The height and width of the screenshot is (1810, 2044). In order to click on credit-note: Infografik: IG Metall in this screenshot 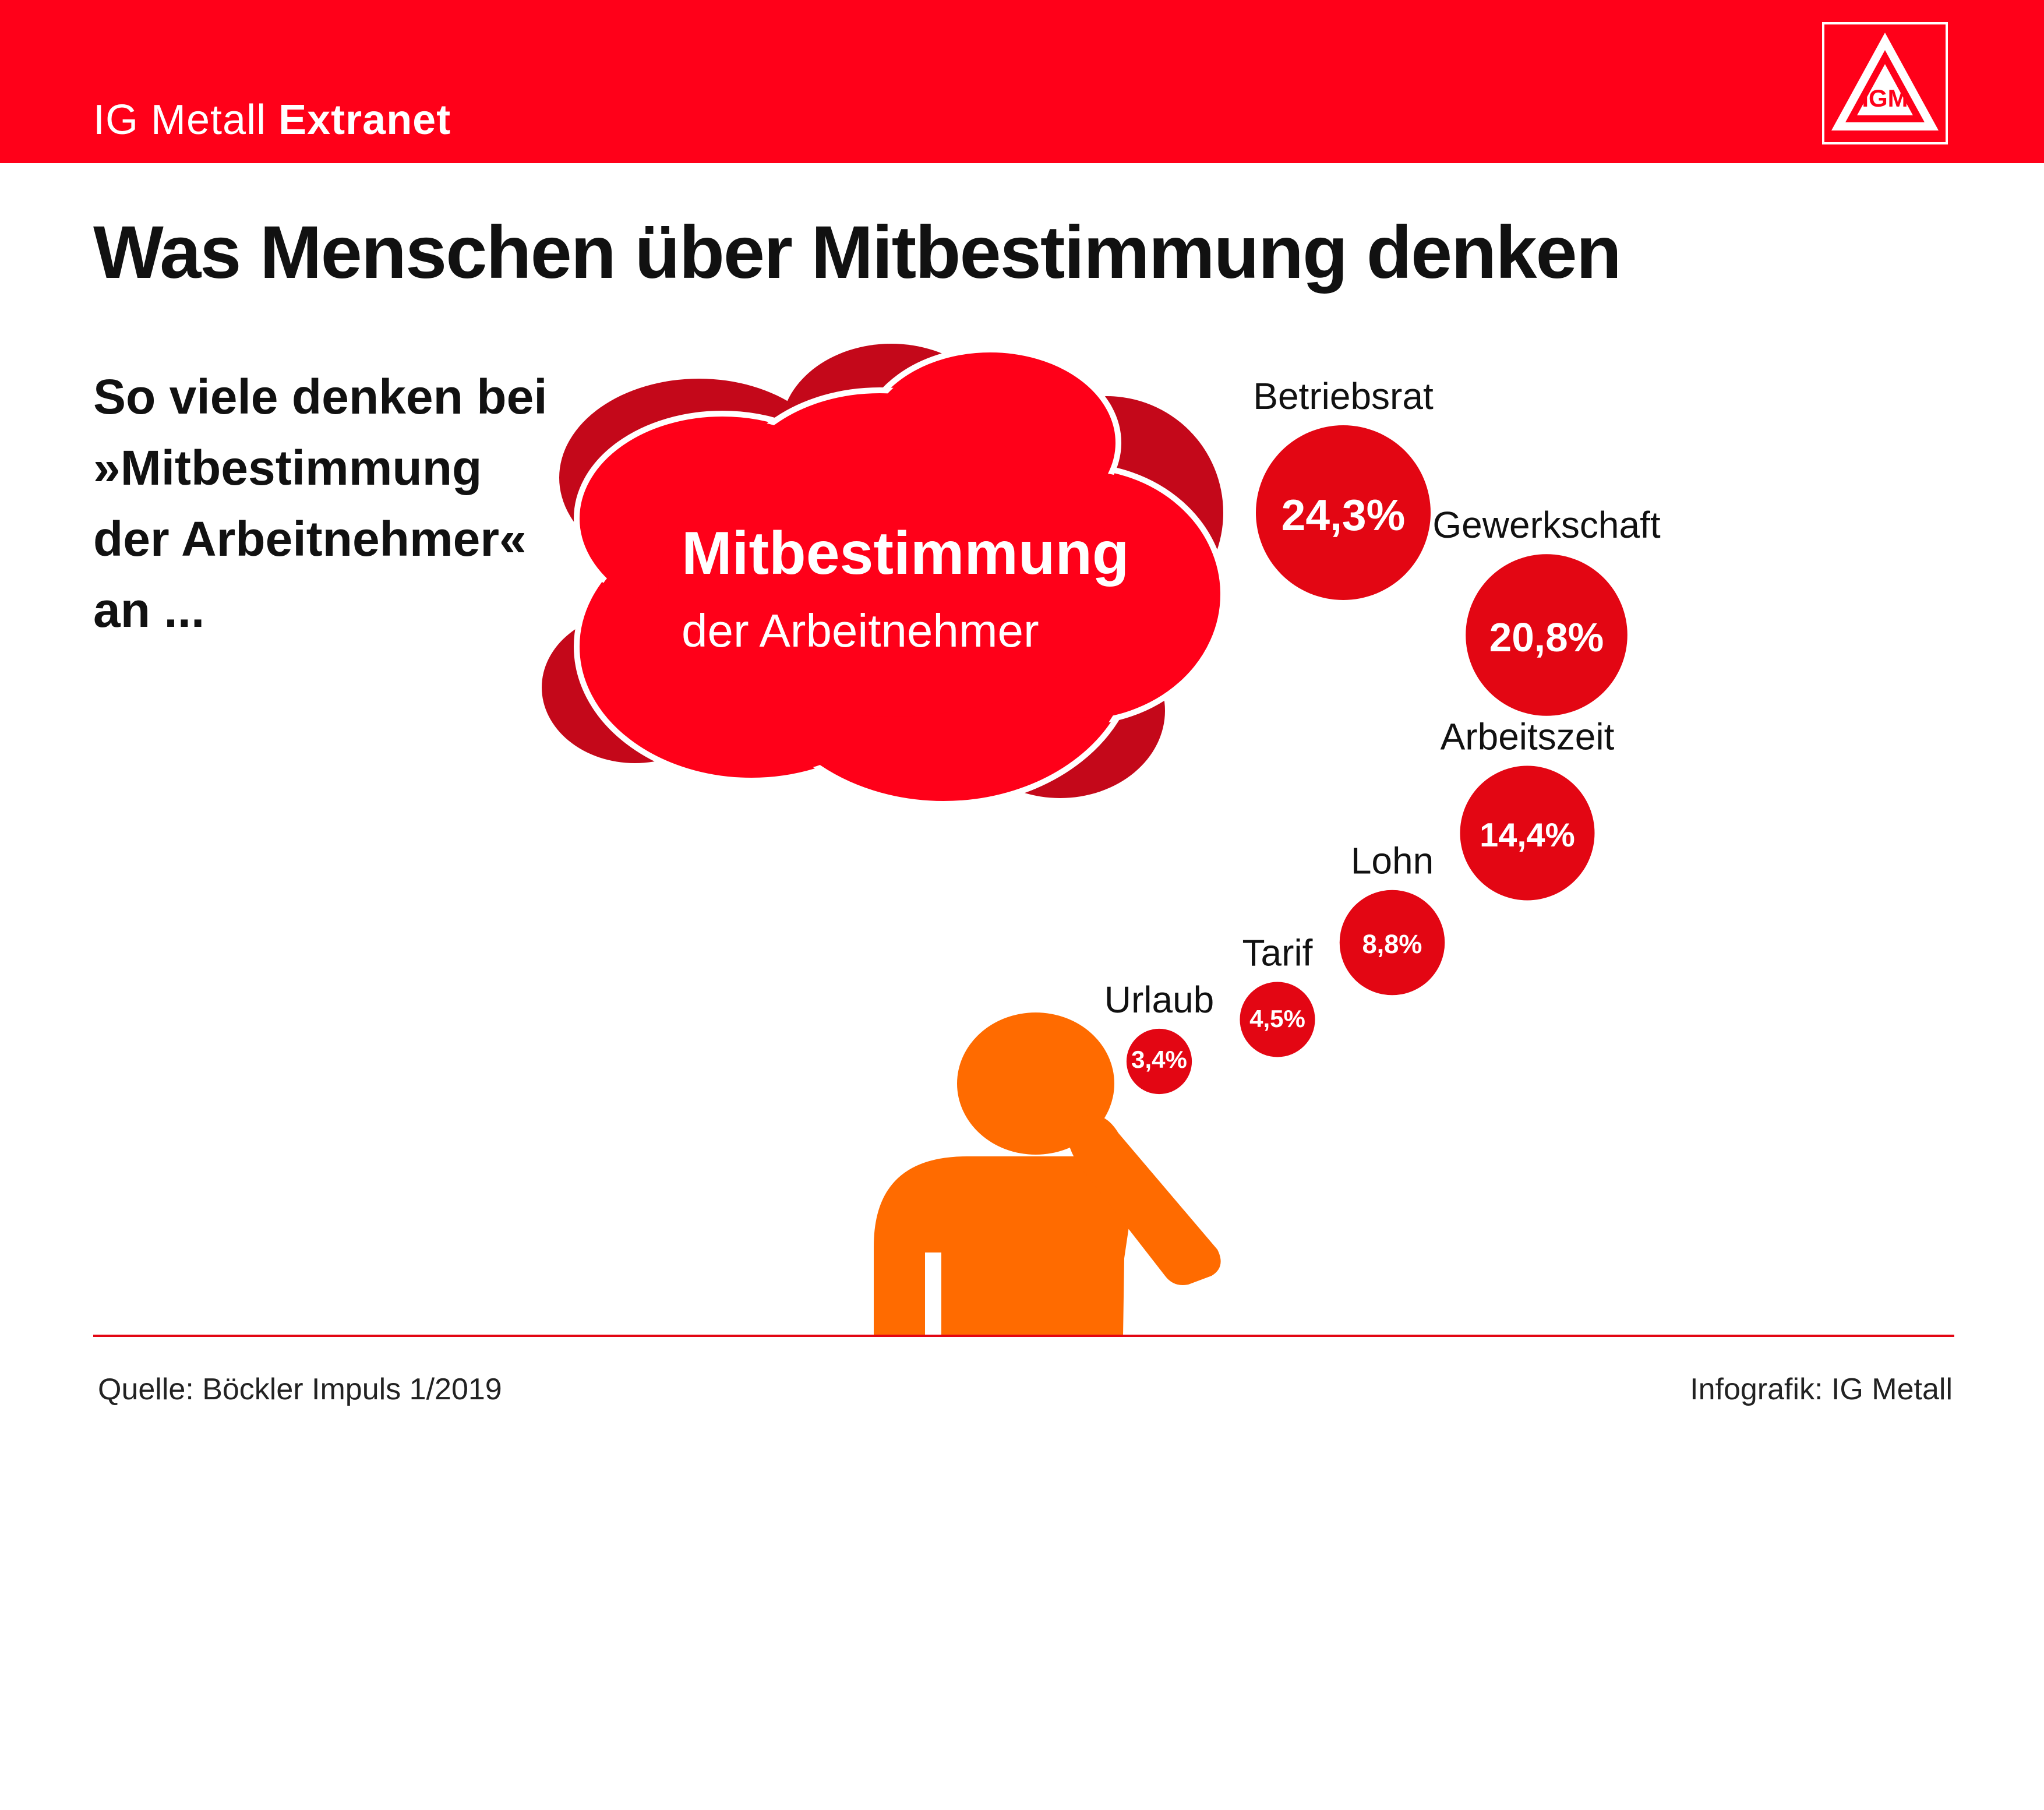, I will do `click(1821, 1389)`.